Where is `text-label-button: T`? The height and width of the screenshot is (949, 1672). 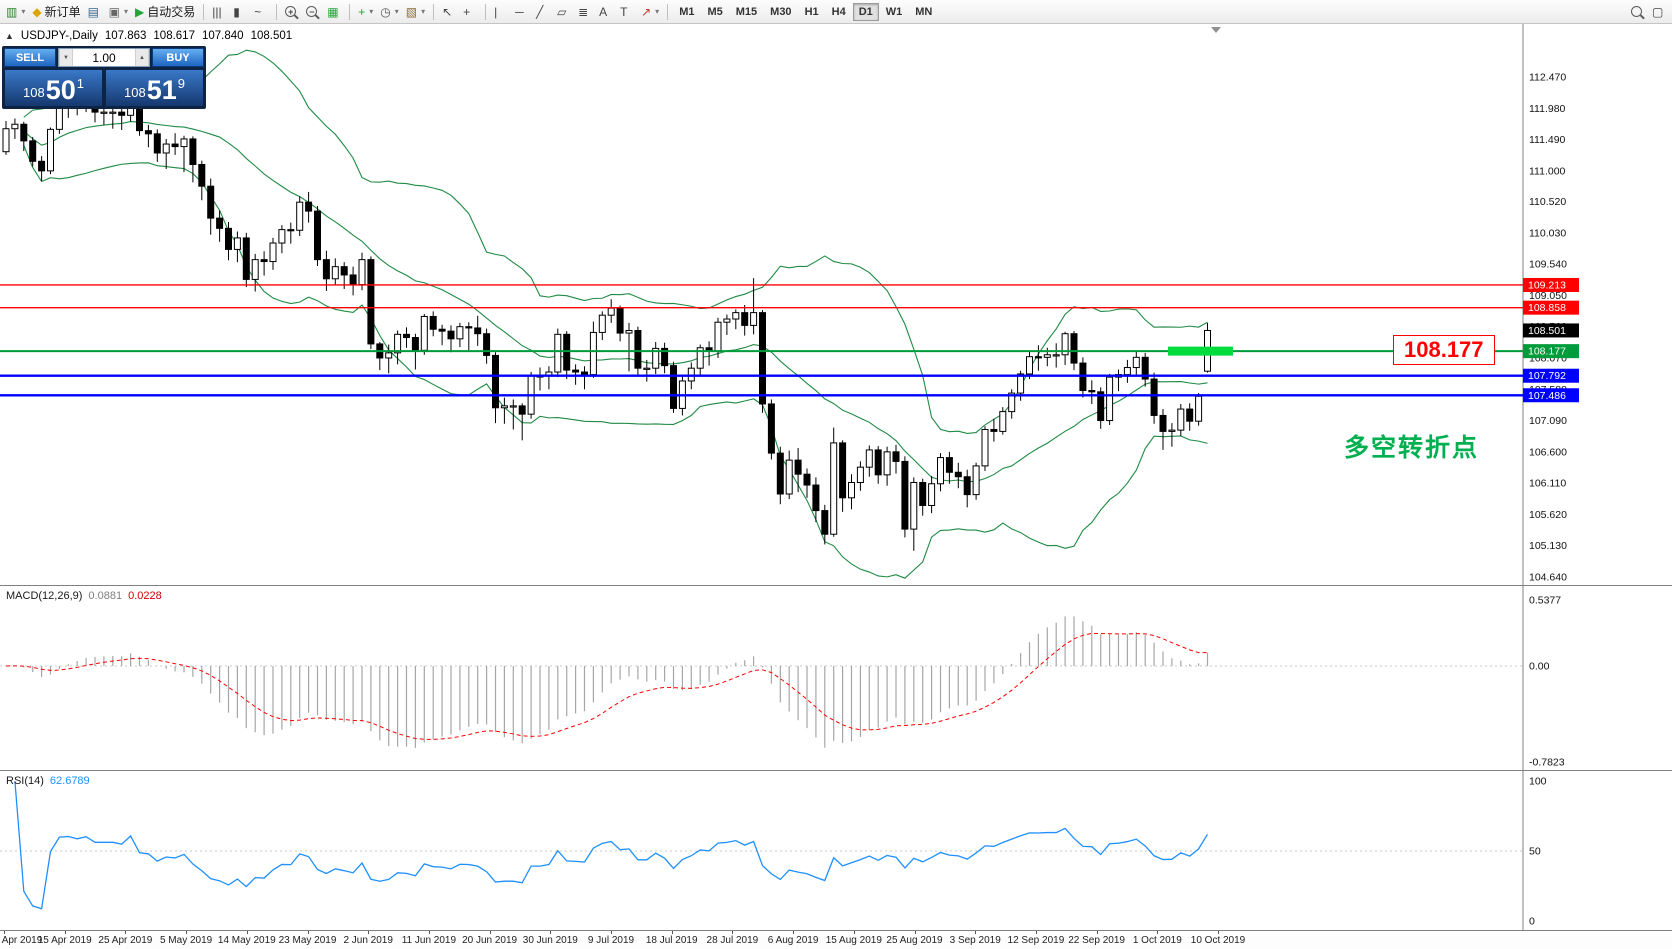
text-label-button: T is located at coordinates (627, 12).